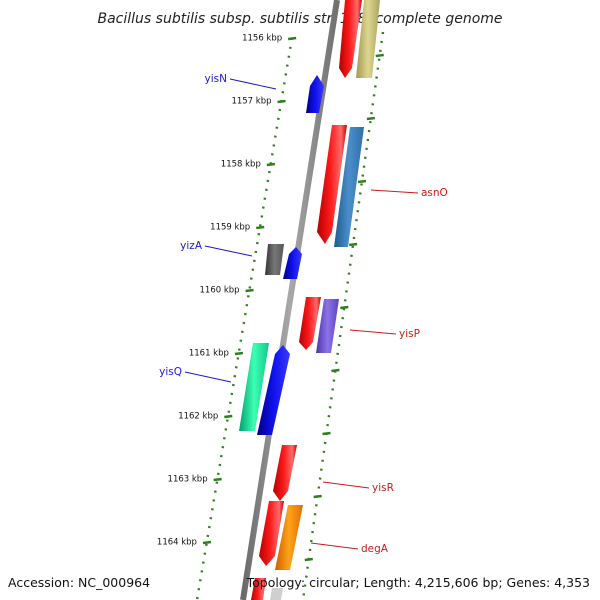 This screenshot has height=600, width=600. What do you see at coordinates (346, 485) in the screenshot?
I see `yisR-callout-line` at bounding box center [346, 485].